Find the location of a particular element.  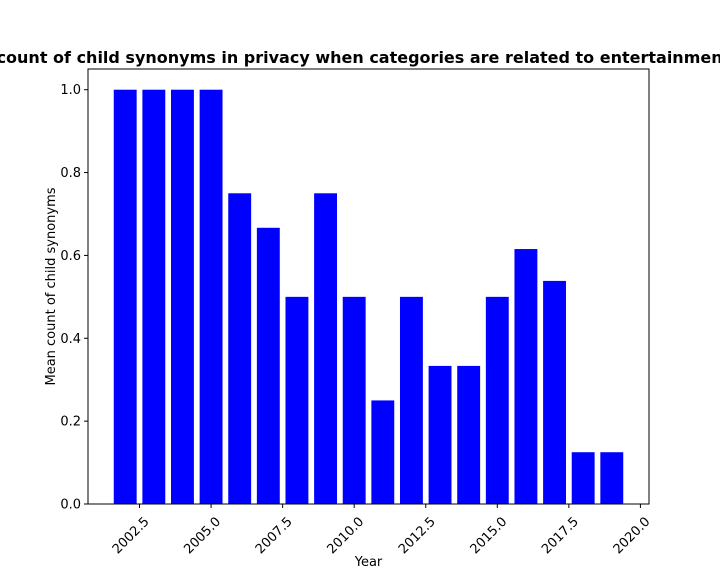

bar-2009 is located at coordinates (326, 349).